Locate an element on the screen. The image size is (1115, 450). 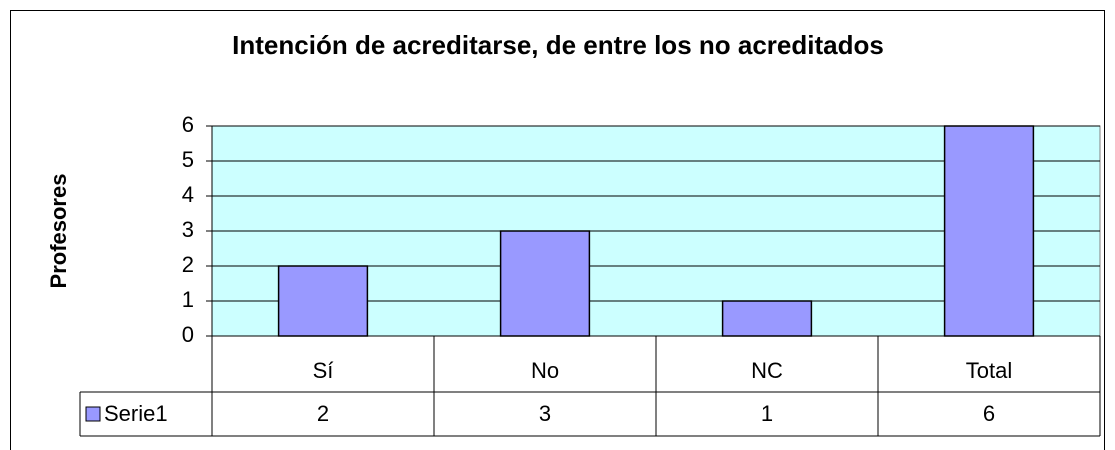
x-tick-label: No is located at coordinates (545, 370).